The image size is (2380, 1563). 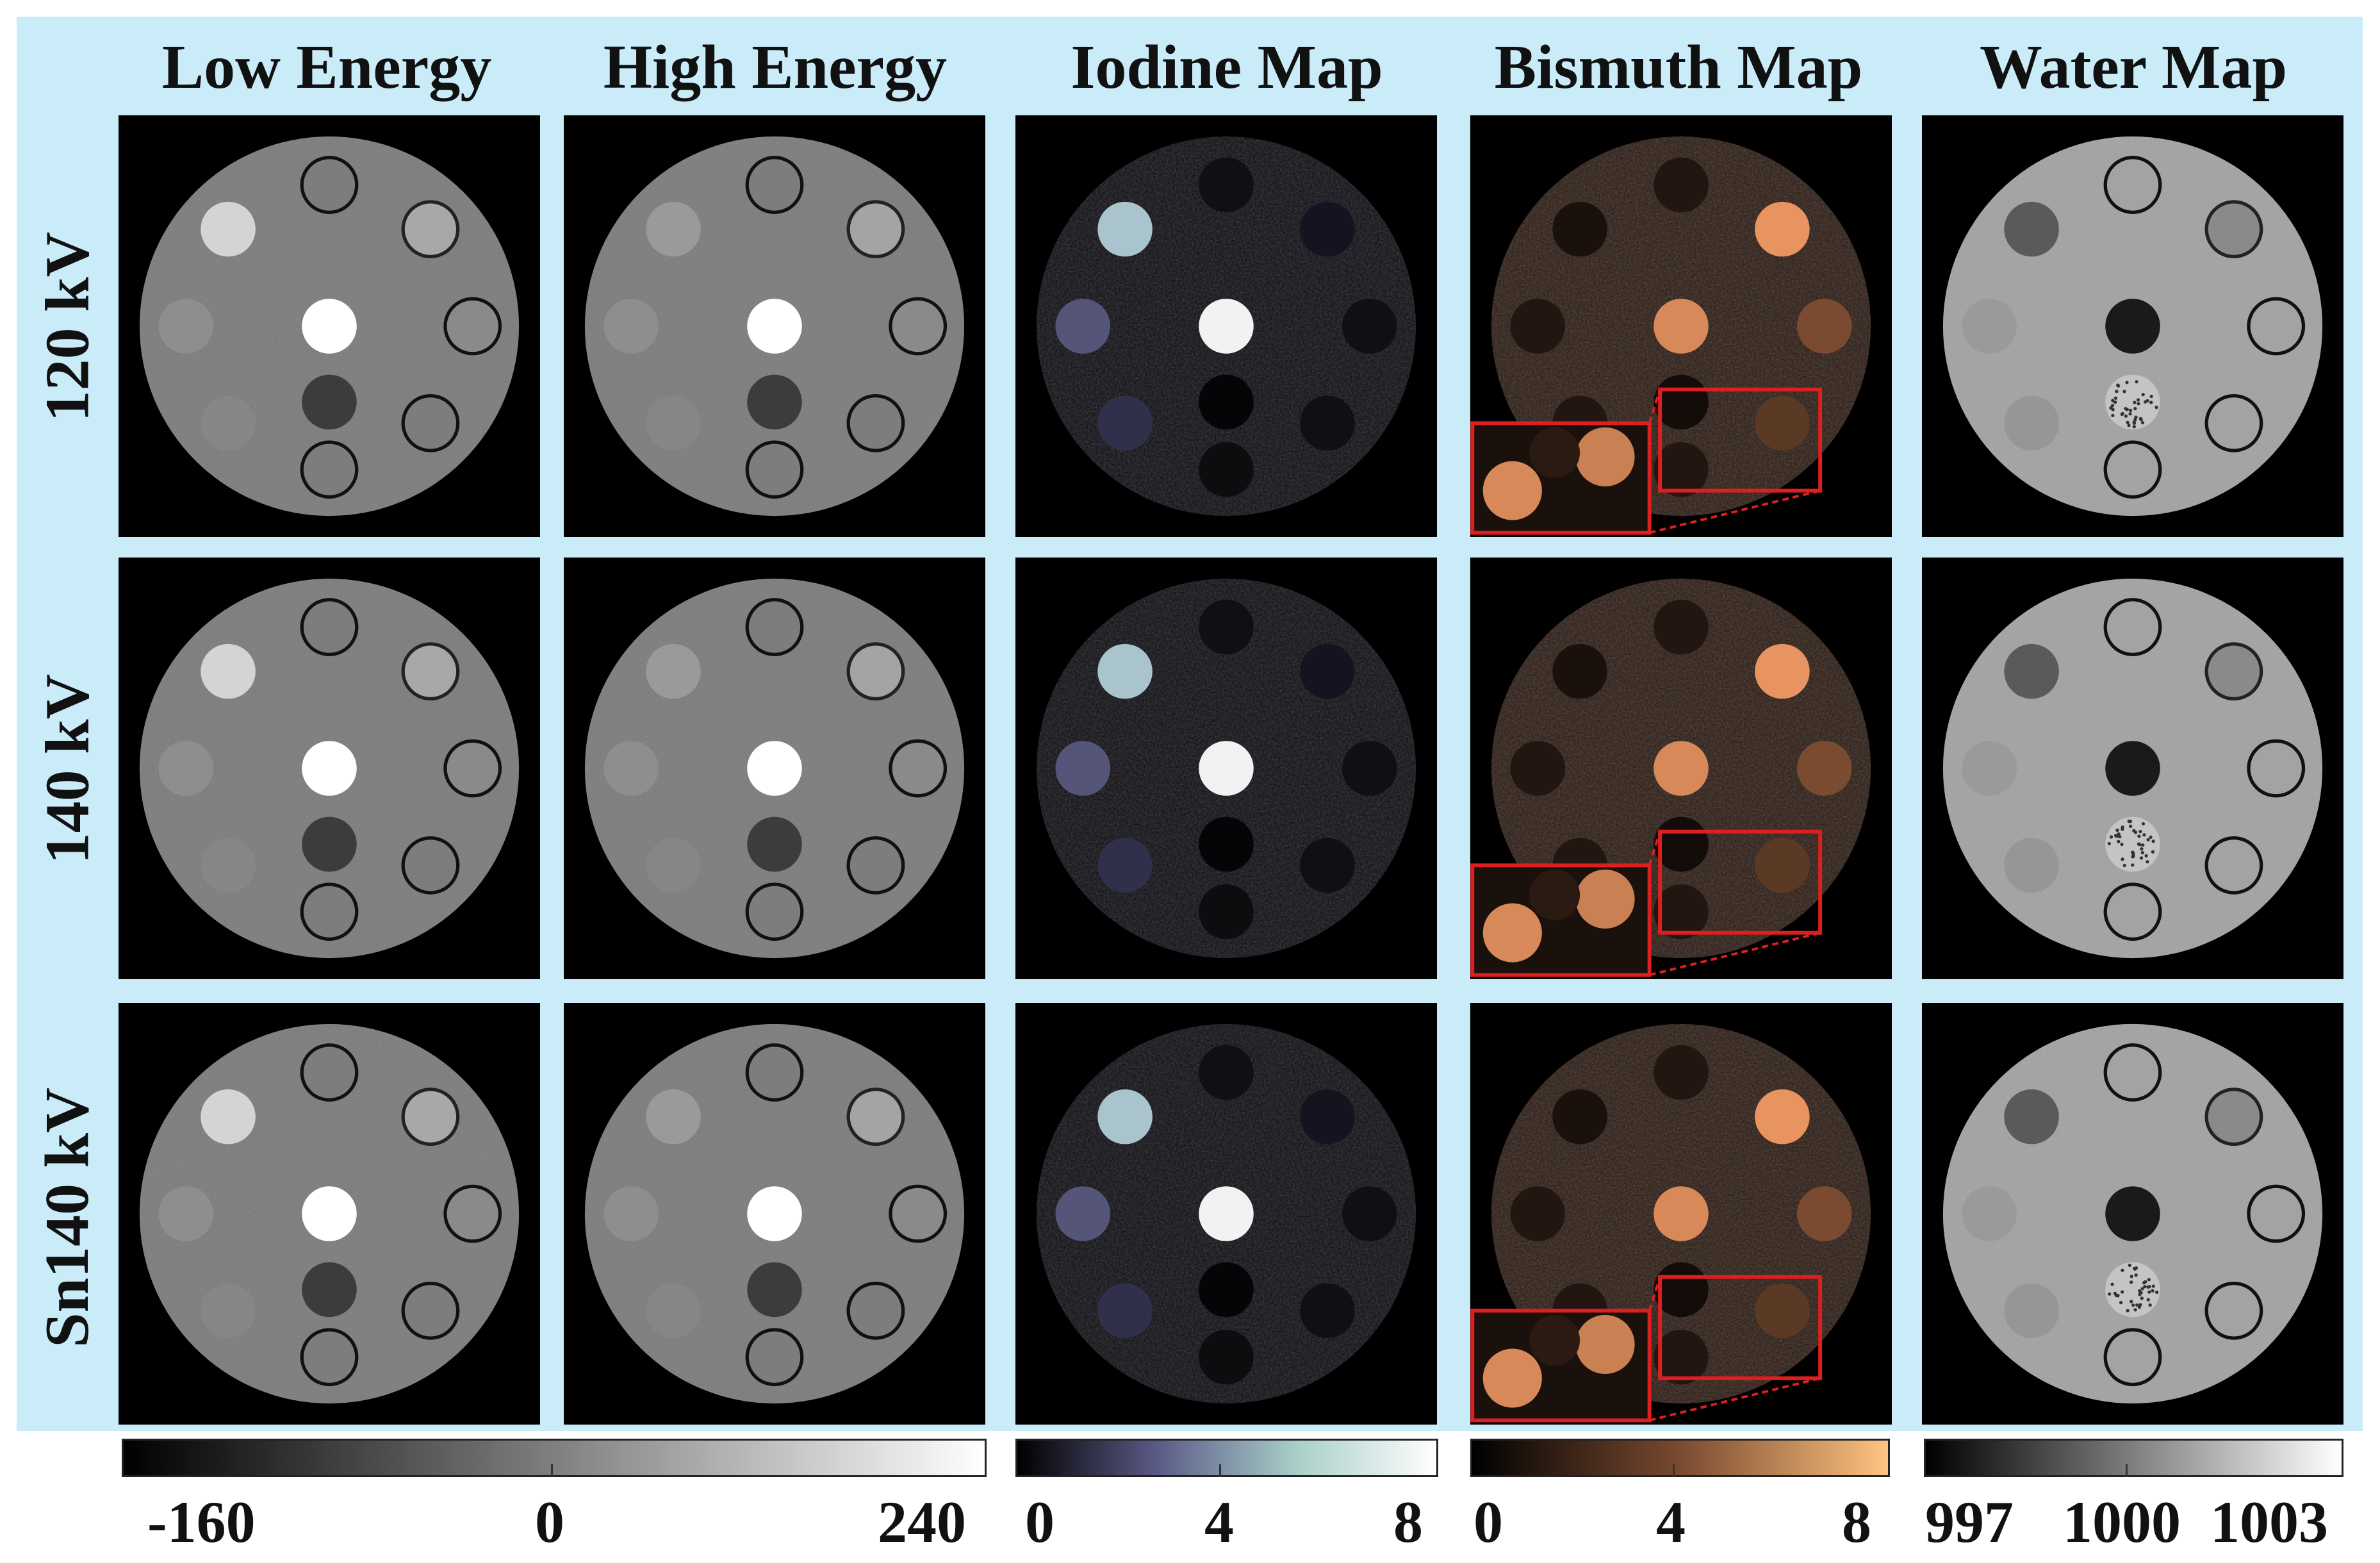 I want to click on column-title-high-energy: High Energy, so click(x=775, y=67).